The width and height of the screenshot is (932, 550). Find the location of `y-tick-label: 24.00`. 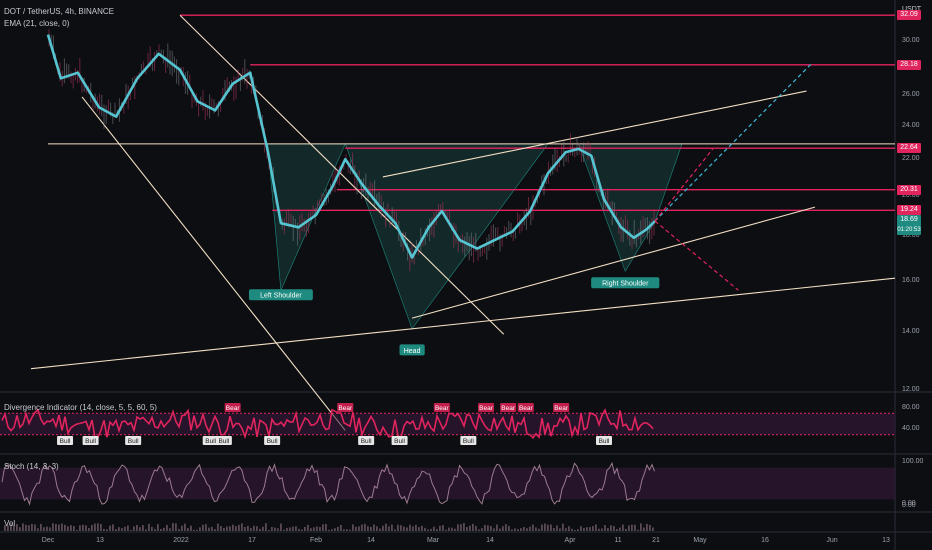

y-tick-label: 24.00 is located at coordinates (911, 125).